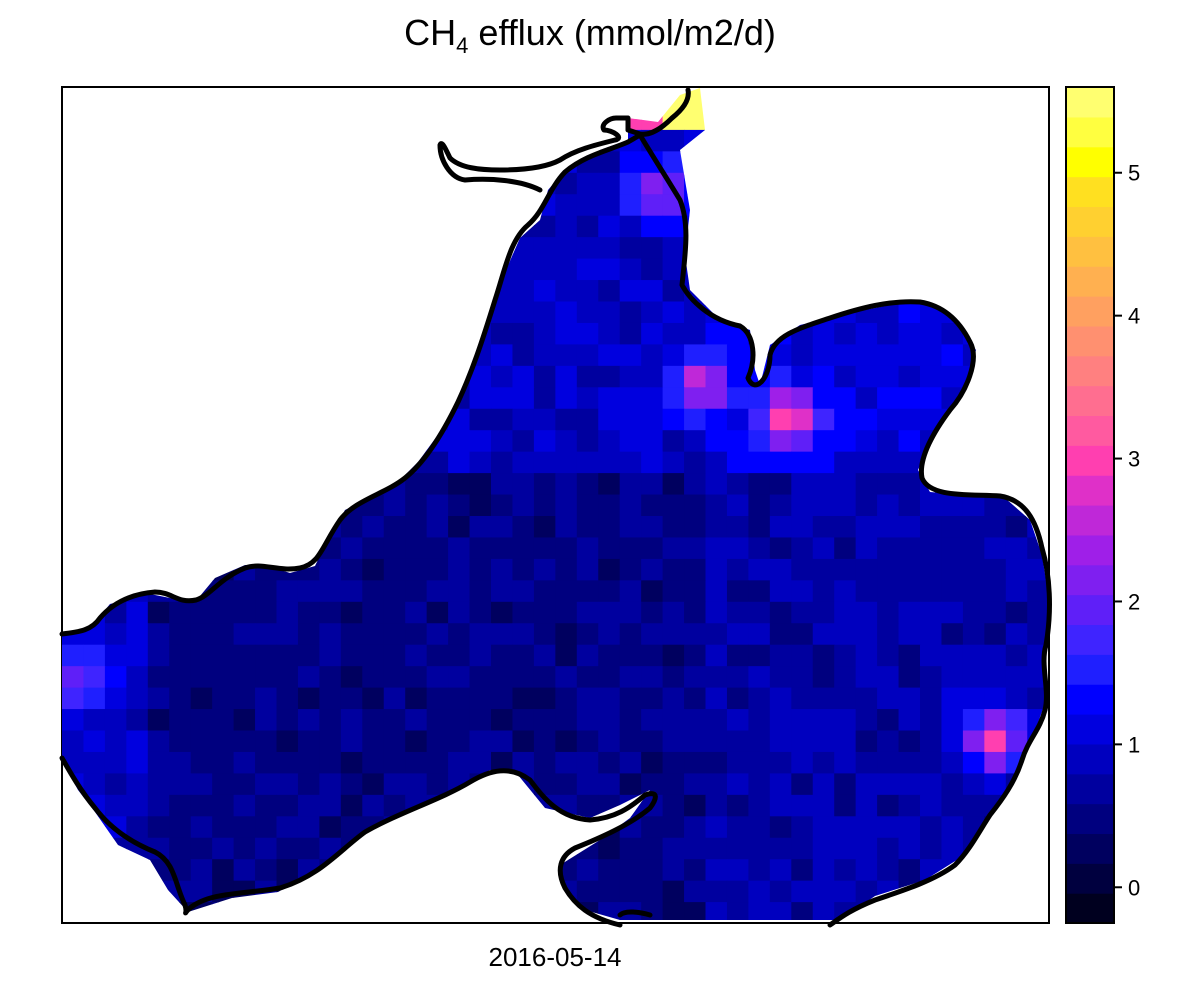 The image size is (1200, 1000). Describe the element at coordinates (1134, 316) in the screenshot. I see `colorbar-tick-label: 4` at that location.